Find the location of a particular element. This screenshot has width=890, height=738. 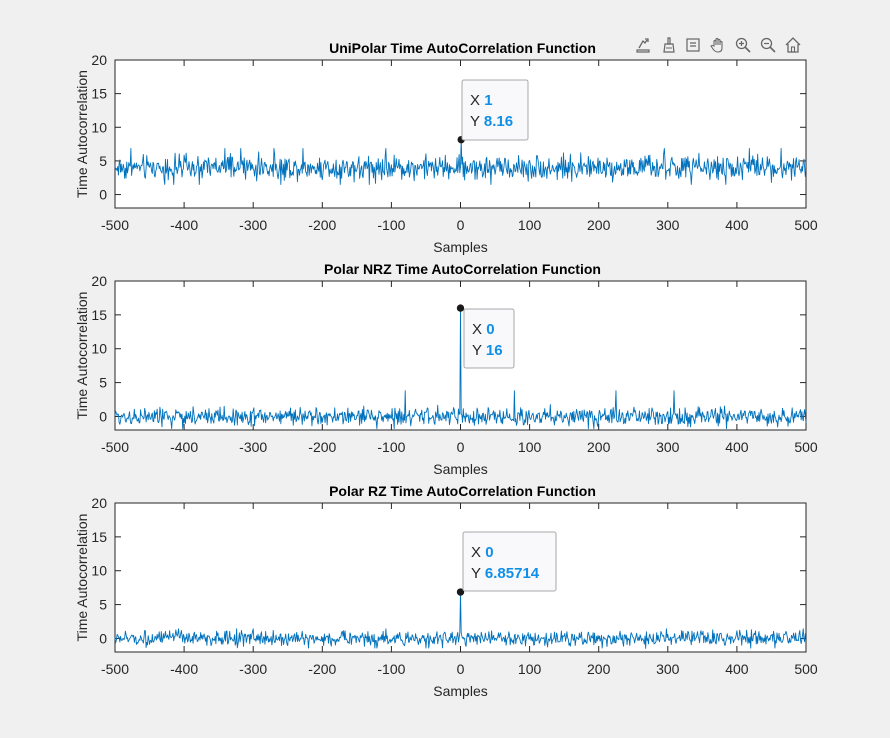

datatip-y-row: Y 6.85714 is located at coordinates (505, 573).